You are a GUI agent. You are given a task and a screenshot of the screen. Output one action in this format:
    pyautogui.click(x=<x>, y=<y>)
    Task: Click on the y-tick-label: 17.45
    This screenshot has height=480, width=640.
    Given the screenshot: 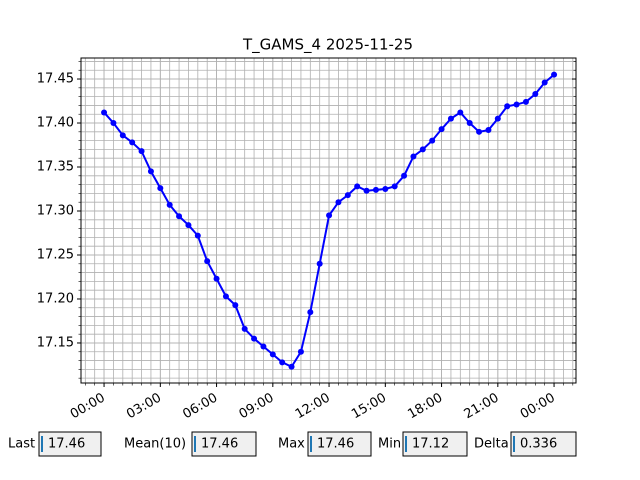 What is the action you would take?
    pyautogui.click(x=55, y=79)
    